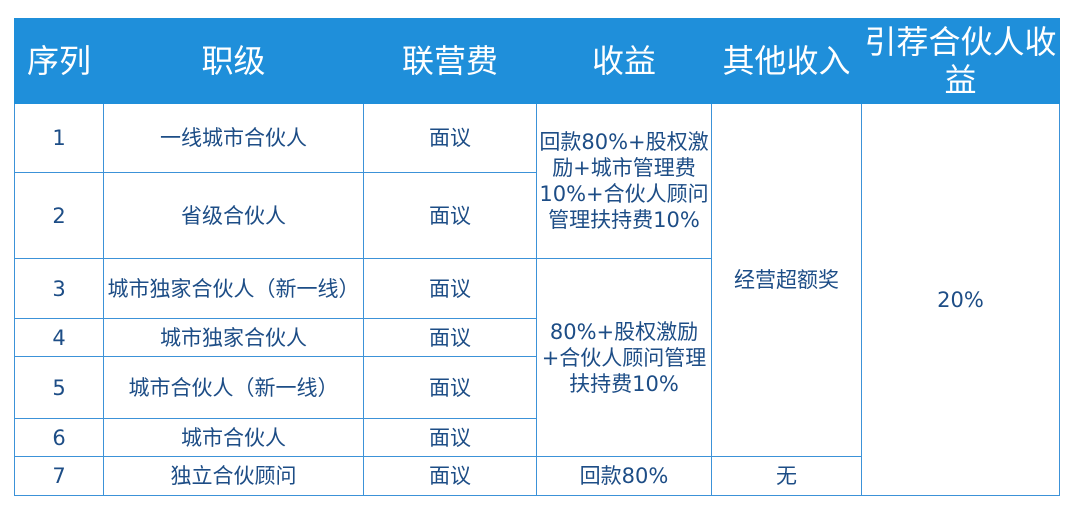 The width and height of the screenshot is (1080, 516). I want to click on table-cell: 城市独家合伙人, so click(233, 337).